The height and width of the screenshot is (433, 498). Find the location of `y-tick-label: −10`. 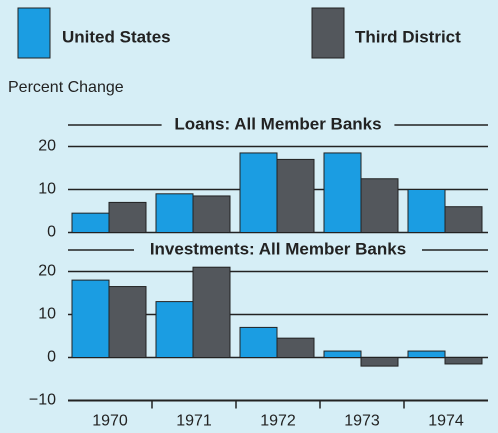

y-tick-label: −10 is located at coordinates (42, 400).